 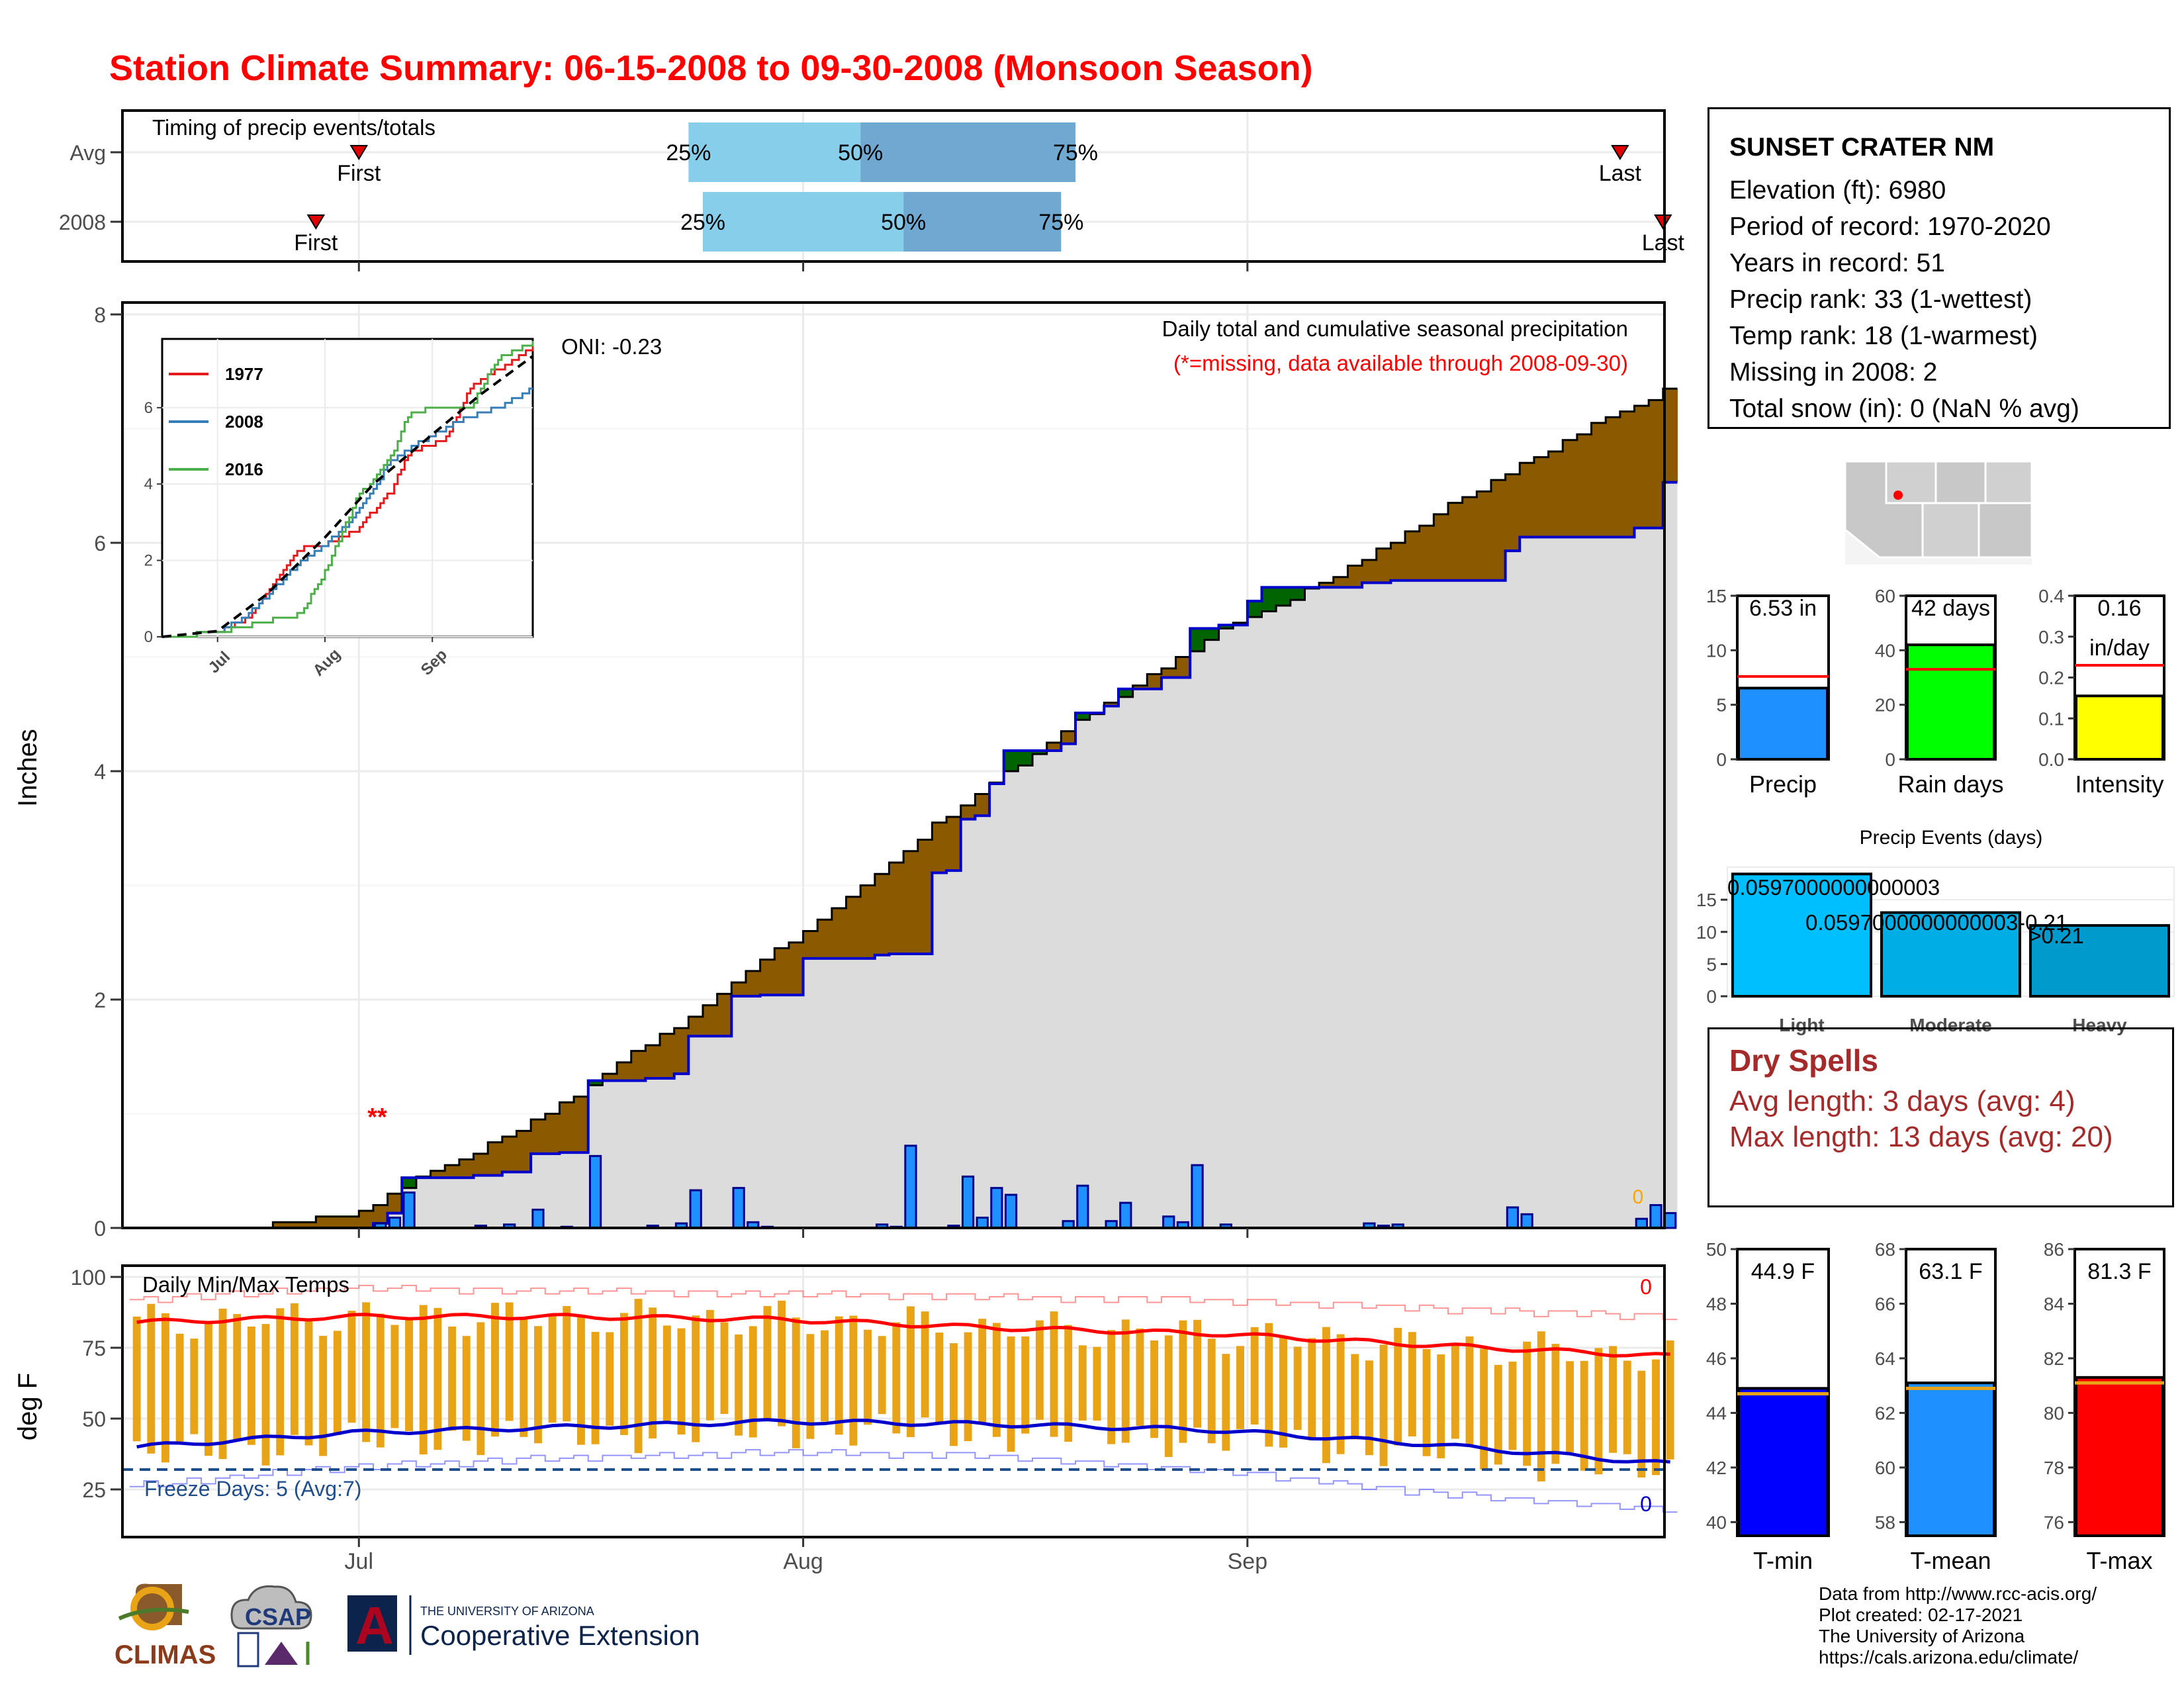 What do you see at coordinates (2054, 1358) in the screenshot?
I see `temp-summary-y-tick-label: 82` at bounding box center [2054, 1358].